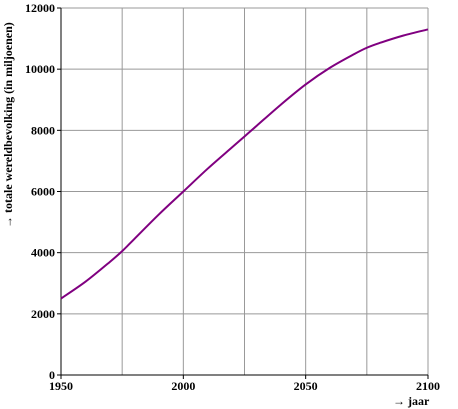 This screenshot has height=409, width=458. Describe the element at coordinates (43, 314) in the screenshot. I see `y-tick-label: 2000` at that location.